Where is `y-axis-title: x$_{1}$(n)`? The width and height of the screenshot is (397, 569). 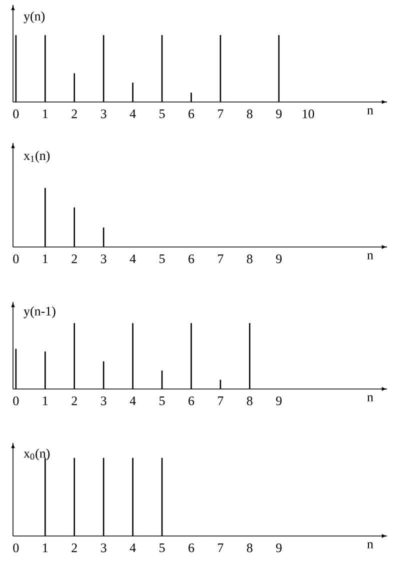 y-axis-title: x$_{1}$(n) is located at coordinates (37, 156).